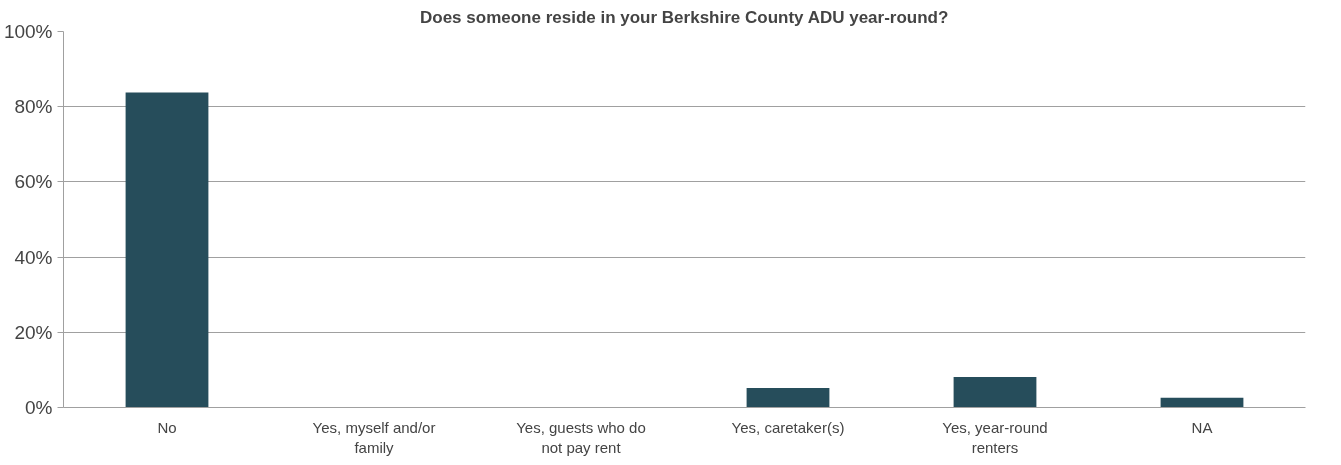  What do you see at coordinates (28, 31) in the screenshot?
I see `y-tick-label: 100%` at bounding box center [28, 31].